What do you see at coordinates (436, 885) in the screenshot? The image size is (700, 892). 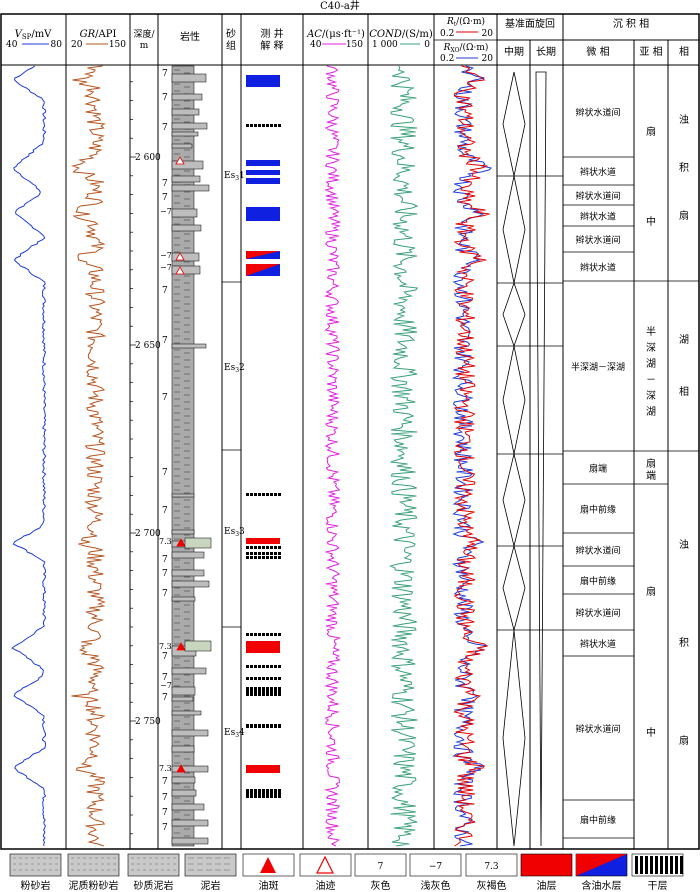 I see `legend-label: 浅灰色` at bounding box center [436, 885].